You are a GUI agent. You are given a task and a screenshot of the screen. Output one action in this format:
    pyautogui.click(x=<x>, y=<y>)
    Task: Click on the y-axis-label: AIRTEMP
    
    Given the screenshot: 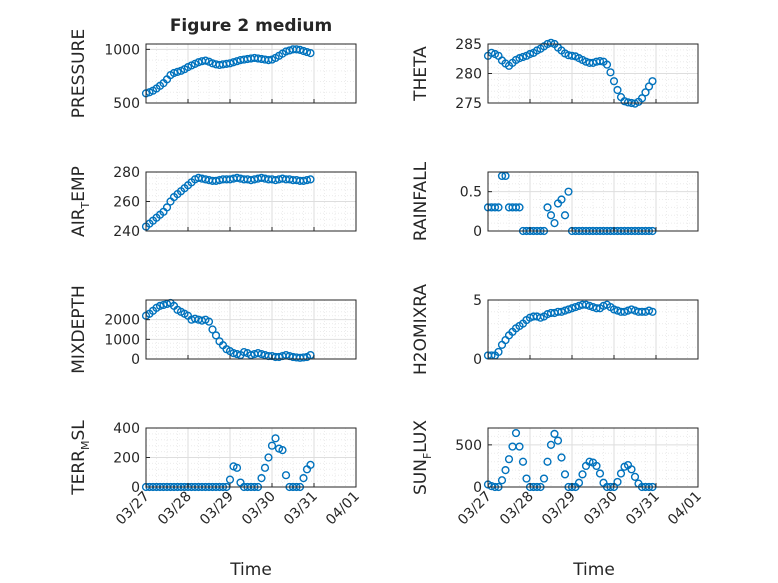 What is the action you would take?
    pyautogui.click(x=80, y=201)
    